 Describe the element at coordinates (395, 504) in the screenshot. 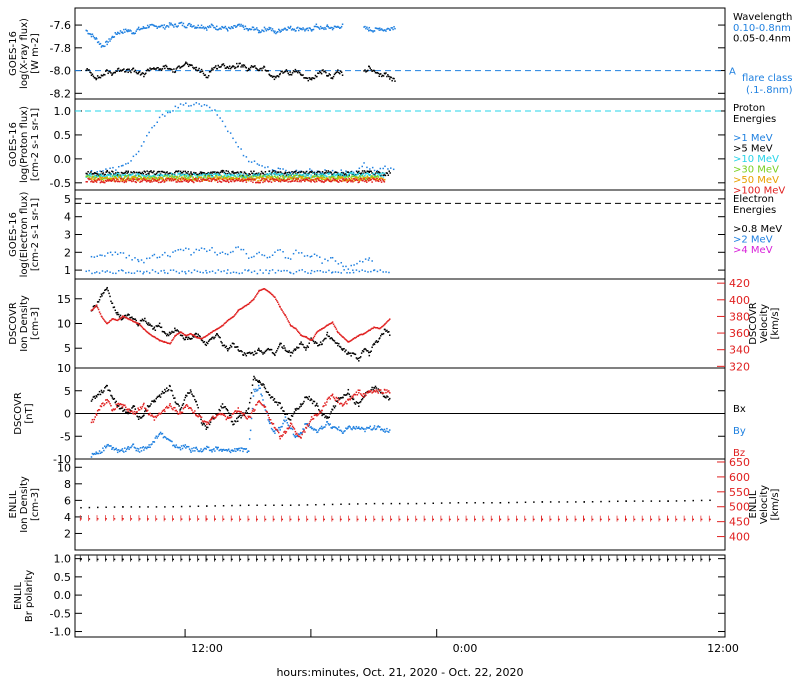

I see `series-ion-density` at that location.